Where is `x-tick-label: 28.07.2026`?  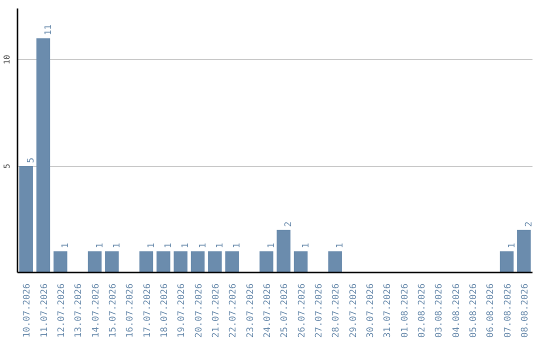 x-tick-label: 28.07.2026 is located at coordinates (337, 310).